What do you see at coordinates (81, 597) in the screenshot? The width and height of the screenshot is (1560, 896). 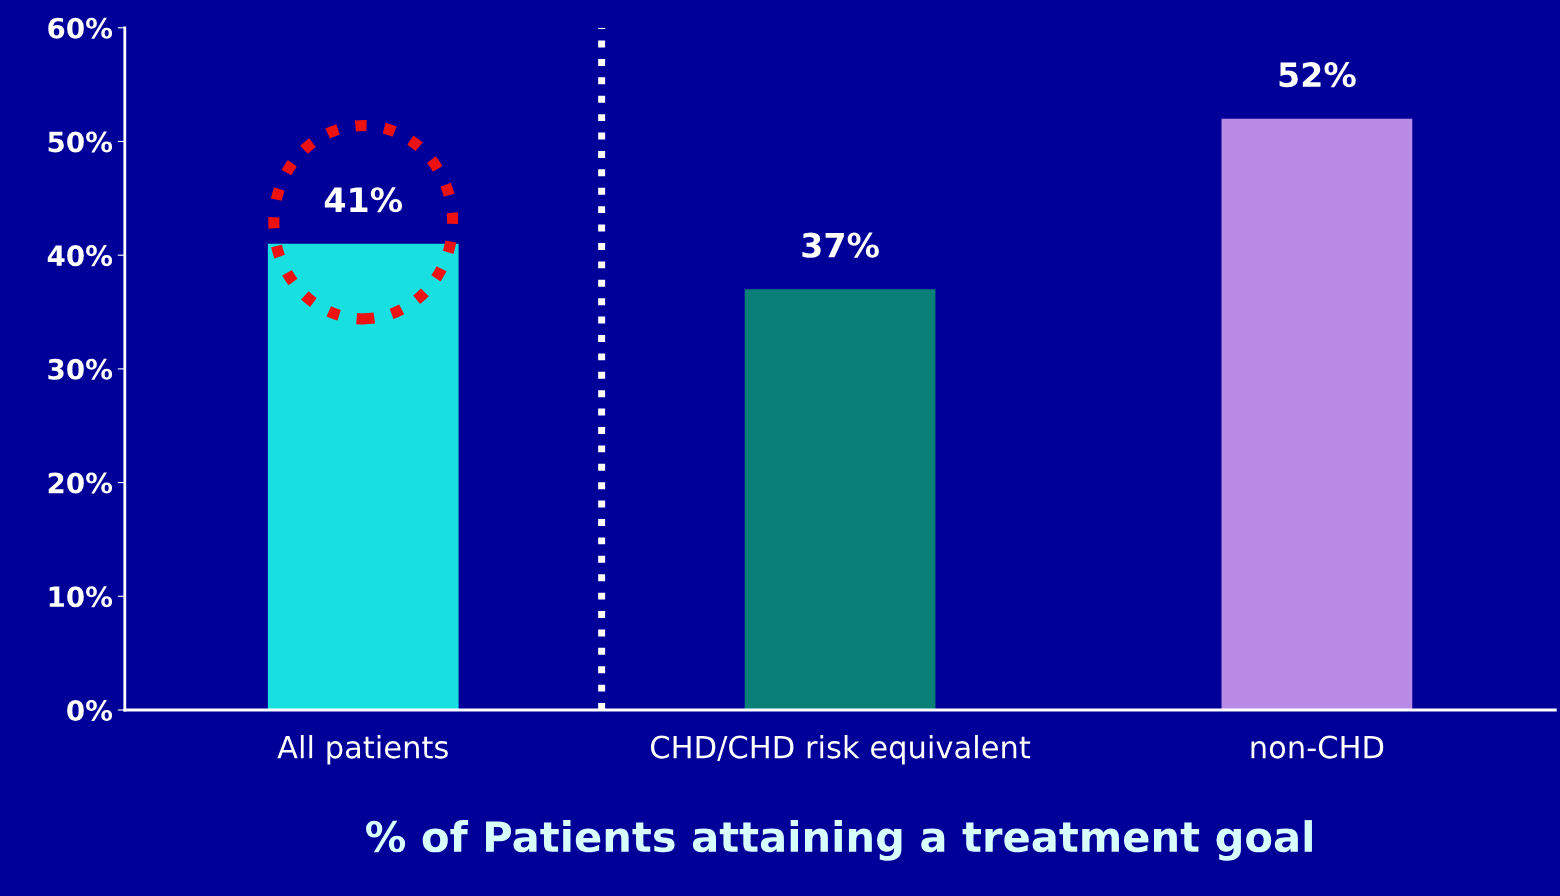 I see `y-tick-label: 10%` at bounding box center [81, 597].